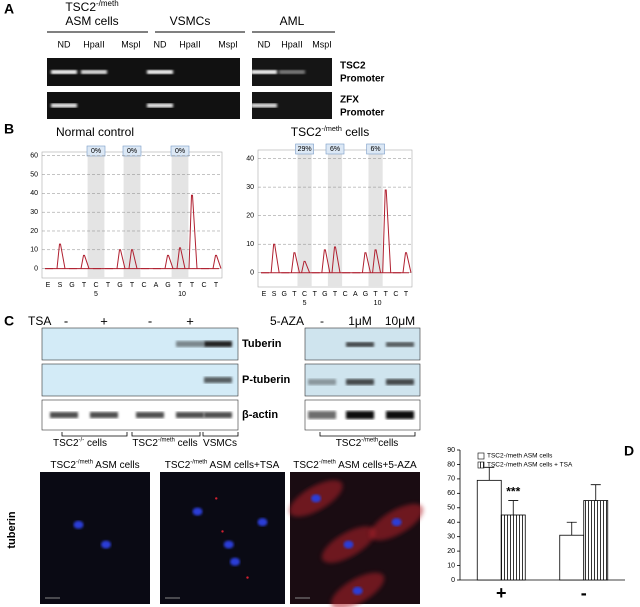  What do you see at coordinates (489, 530) in the screenshot?
I see `bar` at bounding box center [489, 530].